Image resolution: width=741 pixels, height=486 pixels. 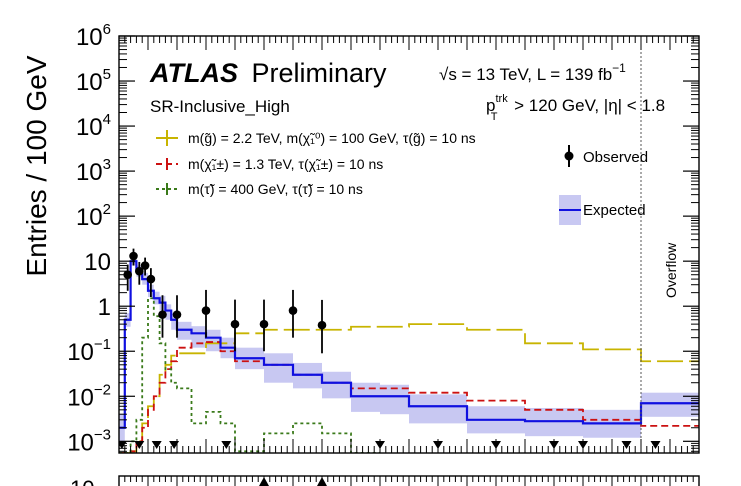 What do you see at coordinates (93, 171) in the screenshot?
I see `y-tick-label: 10³` at bounding box center [93, 171].